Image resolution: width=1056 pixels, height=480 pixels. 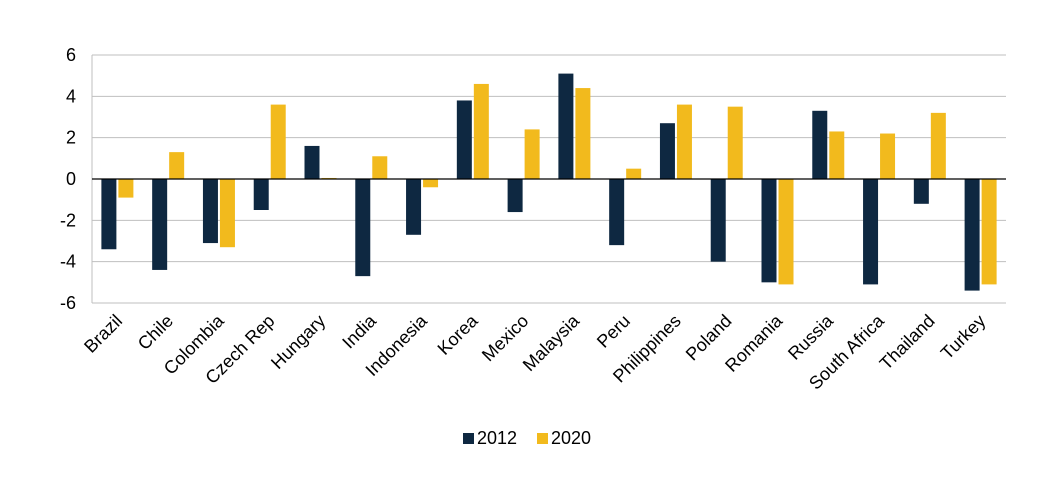 I want to click on bar-2020-malaysia, so click(x=583, y=133).